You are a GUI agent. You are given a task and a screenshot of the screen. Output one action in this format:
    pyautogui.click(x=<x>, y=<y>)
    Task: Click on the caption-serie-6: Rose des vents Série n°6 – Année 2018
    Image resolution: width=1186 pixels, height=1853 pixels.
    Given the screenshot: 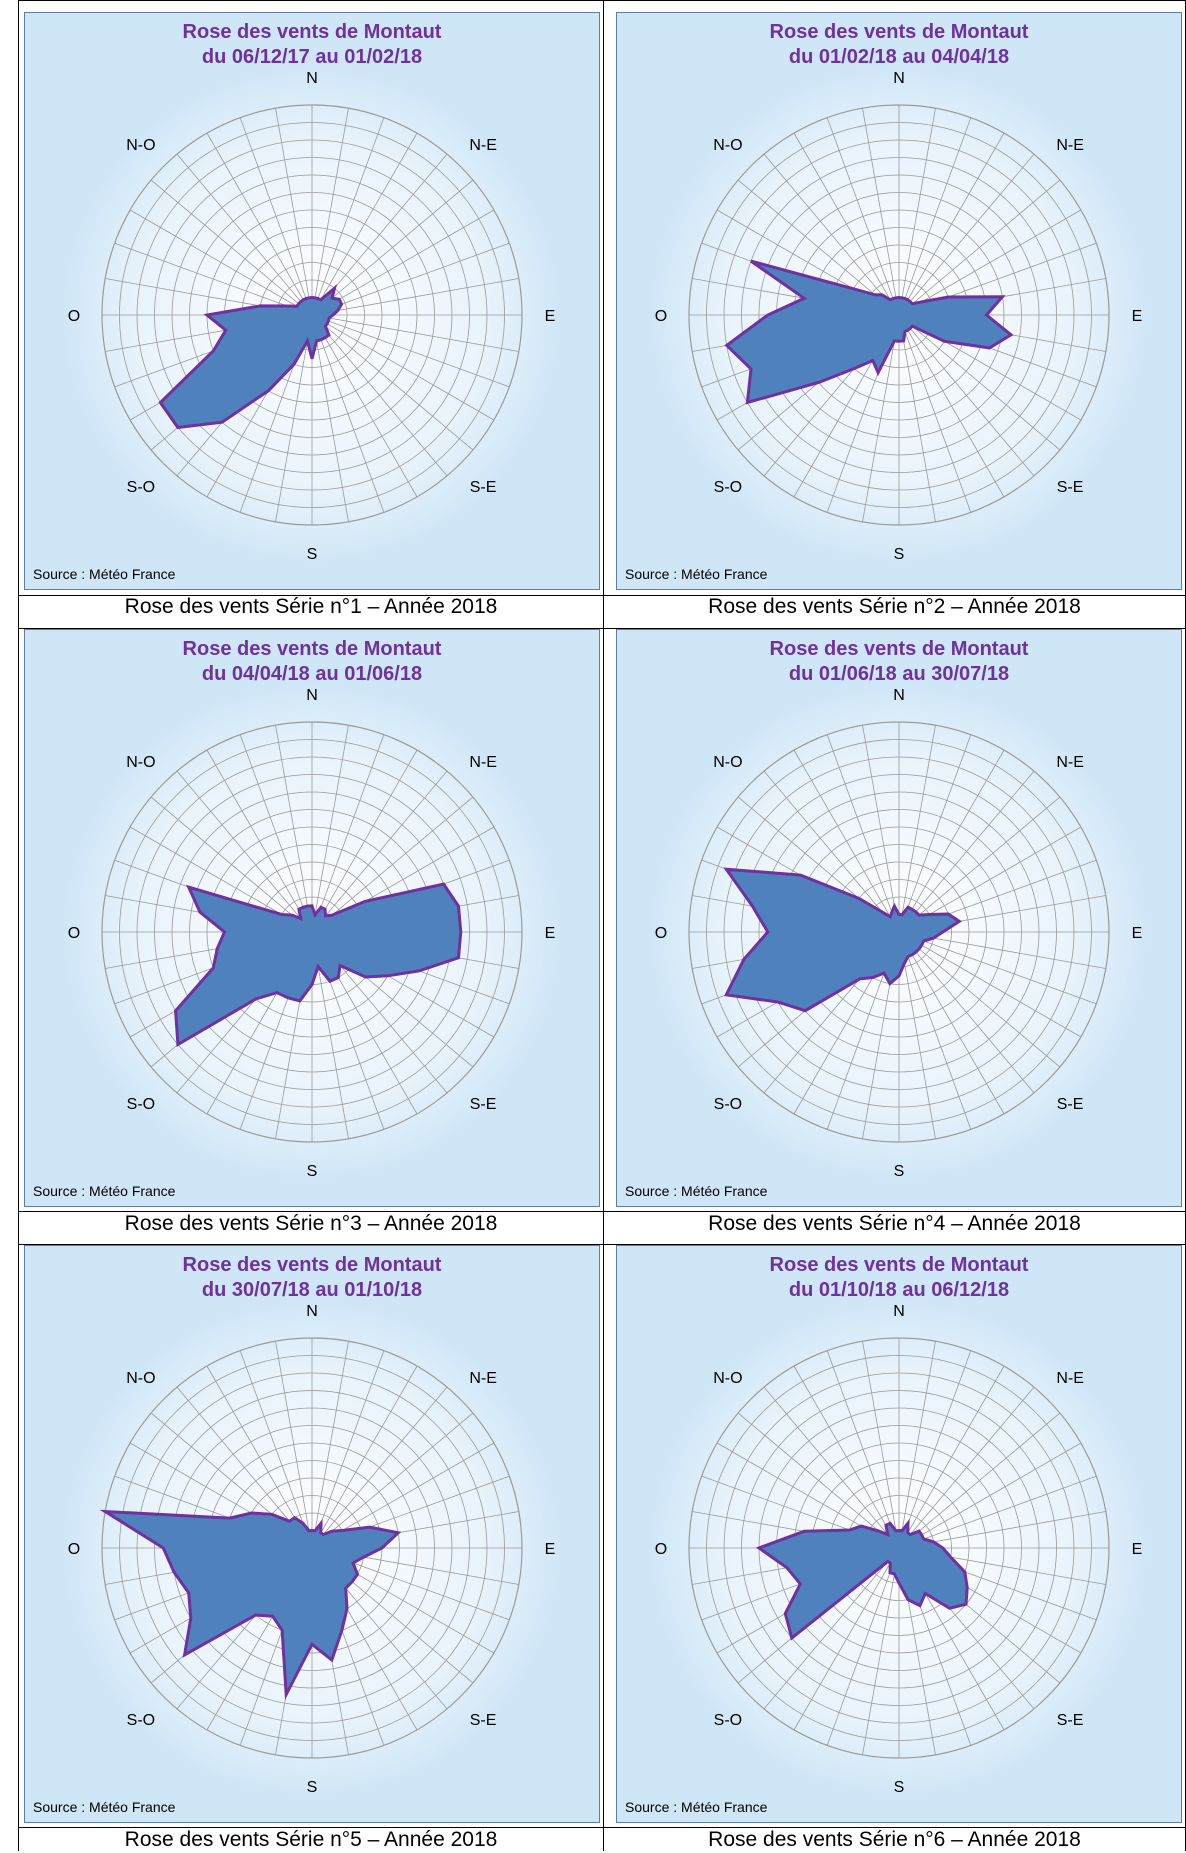 What is the action you would take?
    pyautogui.click(x=894, y=1839)
    